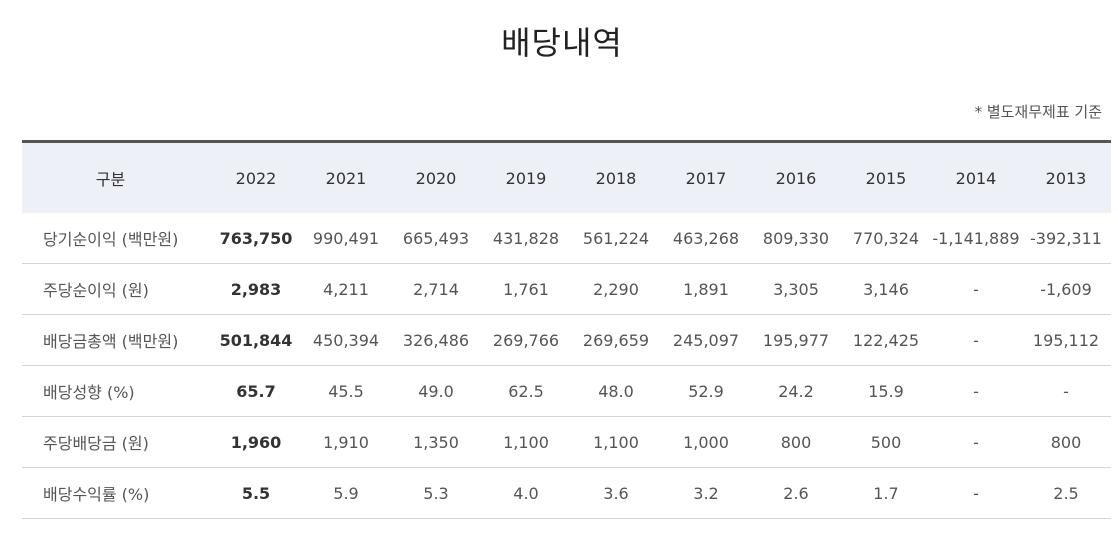  Describe the element at coordinates (436, 340) in the screenshot. I see `table-cell: 326,486` at that location.